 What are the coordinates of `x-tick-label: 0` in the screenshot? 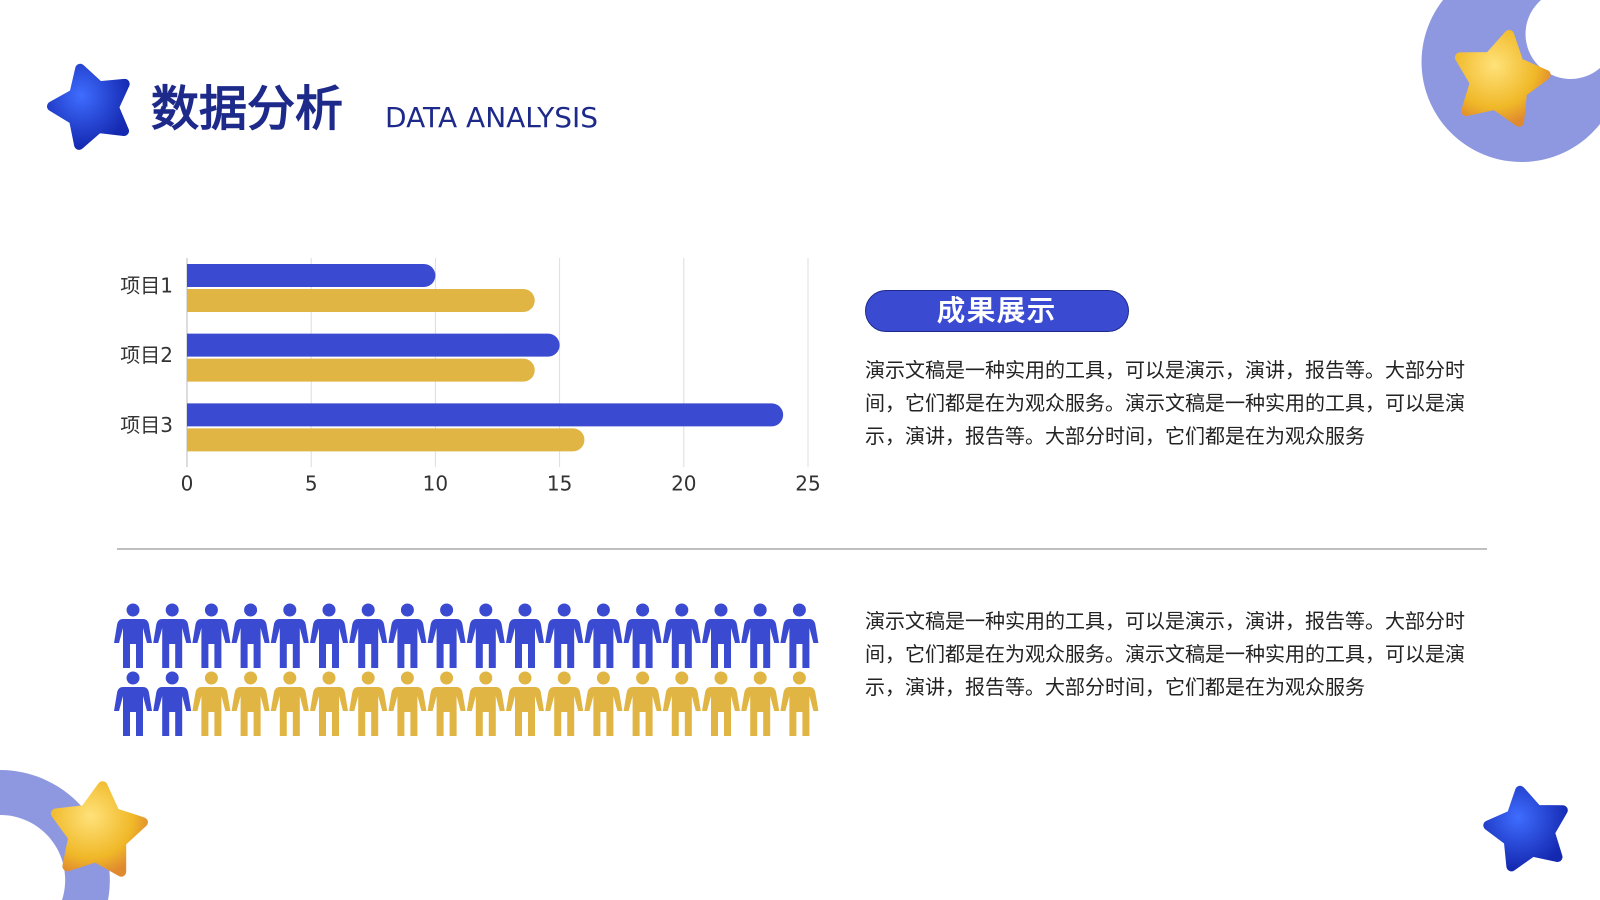 It's located at (187, 484).